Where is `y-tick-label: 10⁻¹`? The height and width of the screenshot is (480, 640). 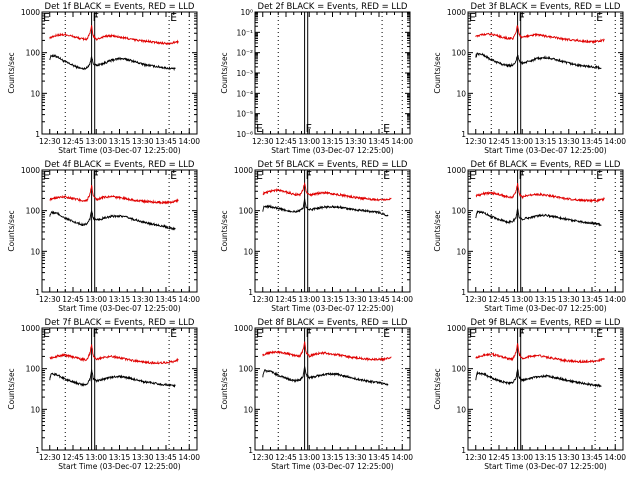 y-tick-label: 10⁻¹ is located at coordinates (244, 32).